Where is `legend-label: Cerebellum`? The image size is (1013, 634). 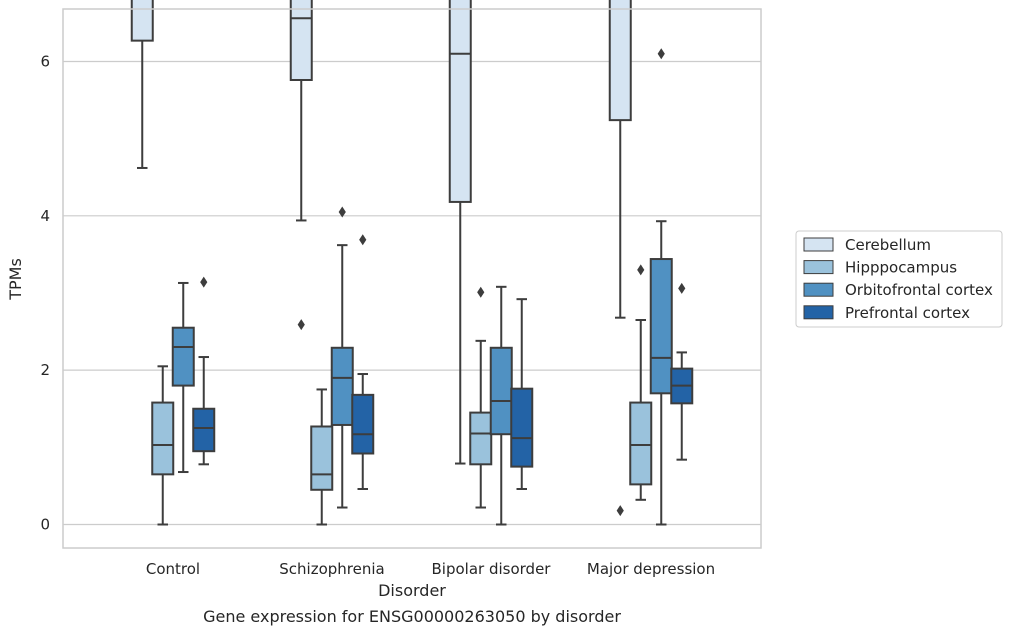
legend-label: Cerebellum is located at coordinates (888, 245).